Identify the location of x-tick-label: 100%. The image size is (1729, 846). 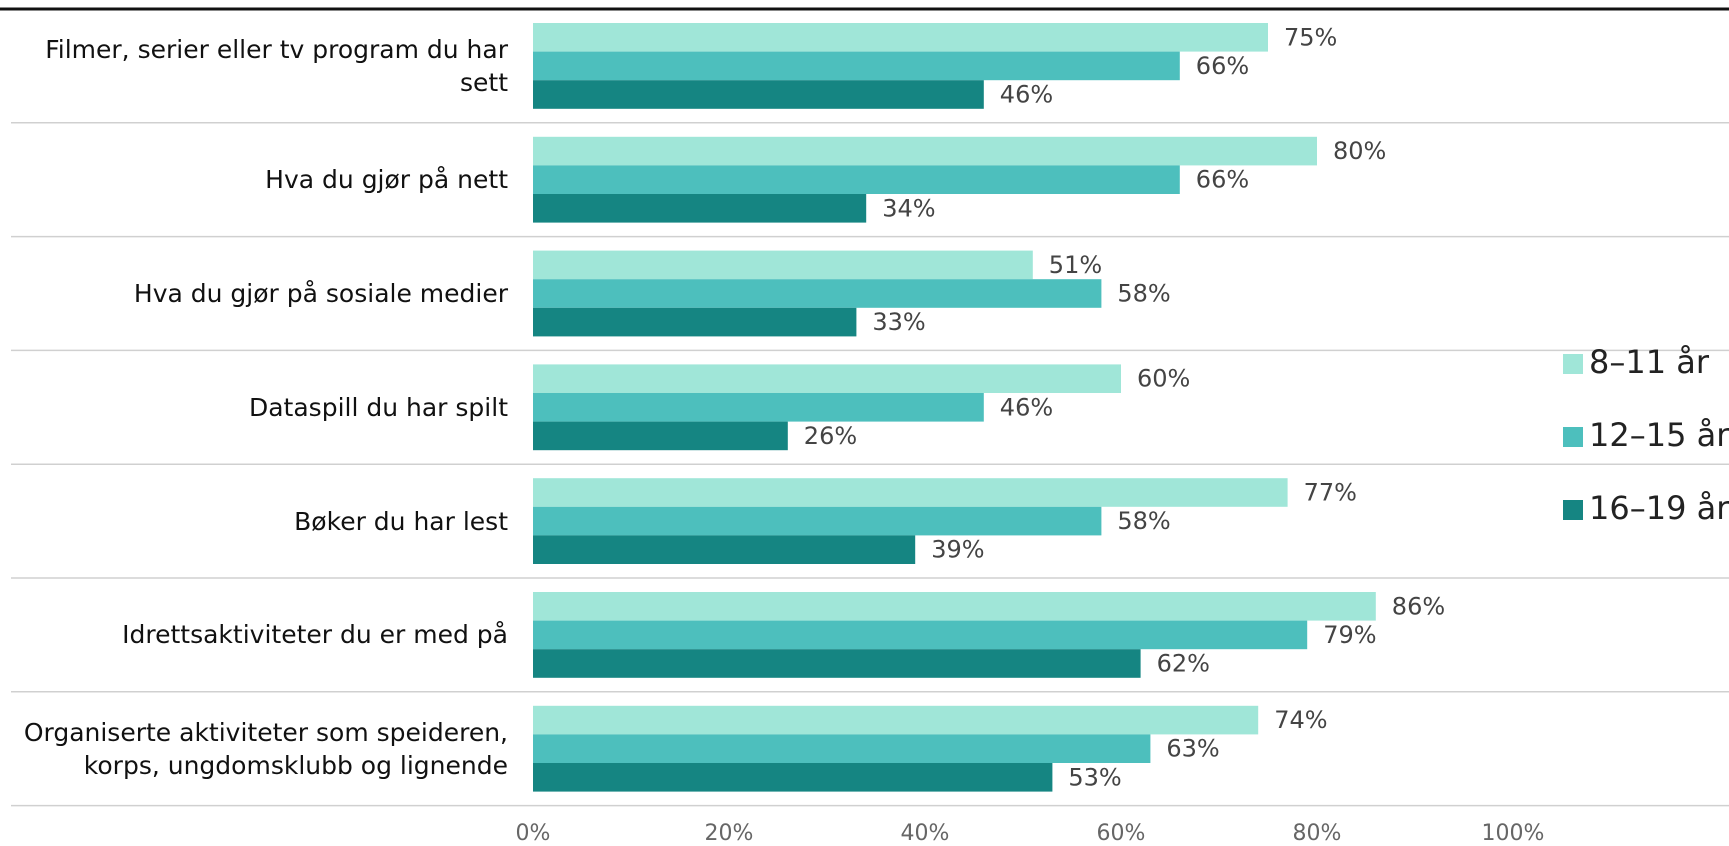
(1513, 833).